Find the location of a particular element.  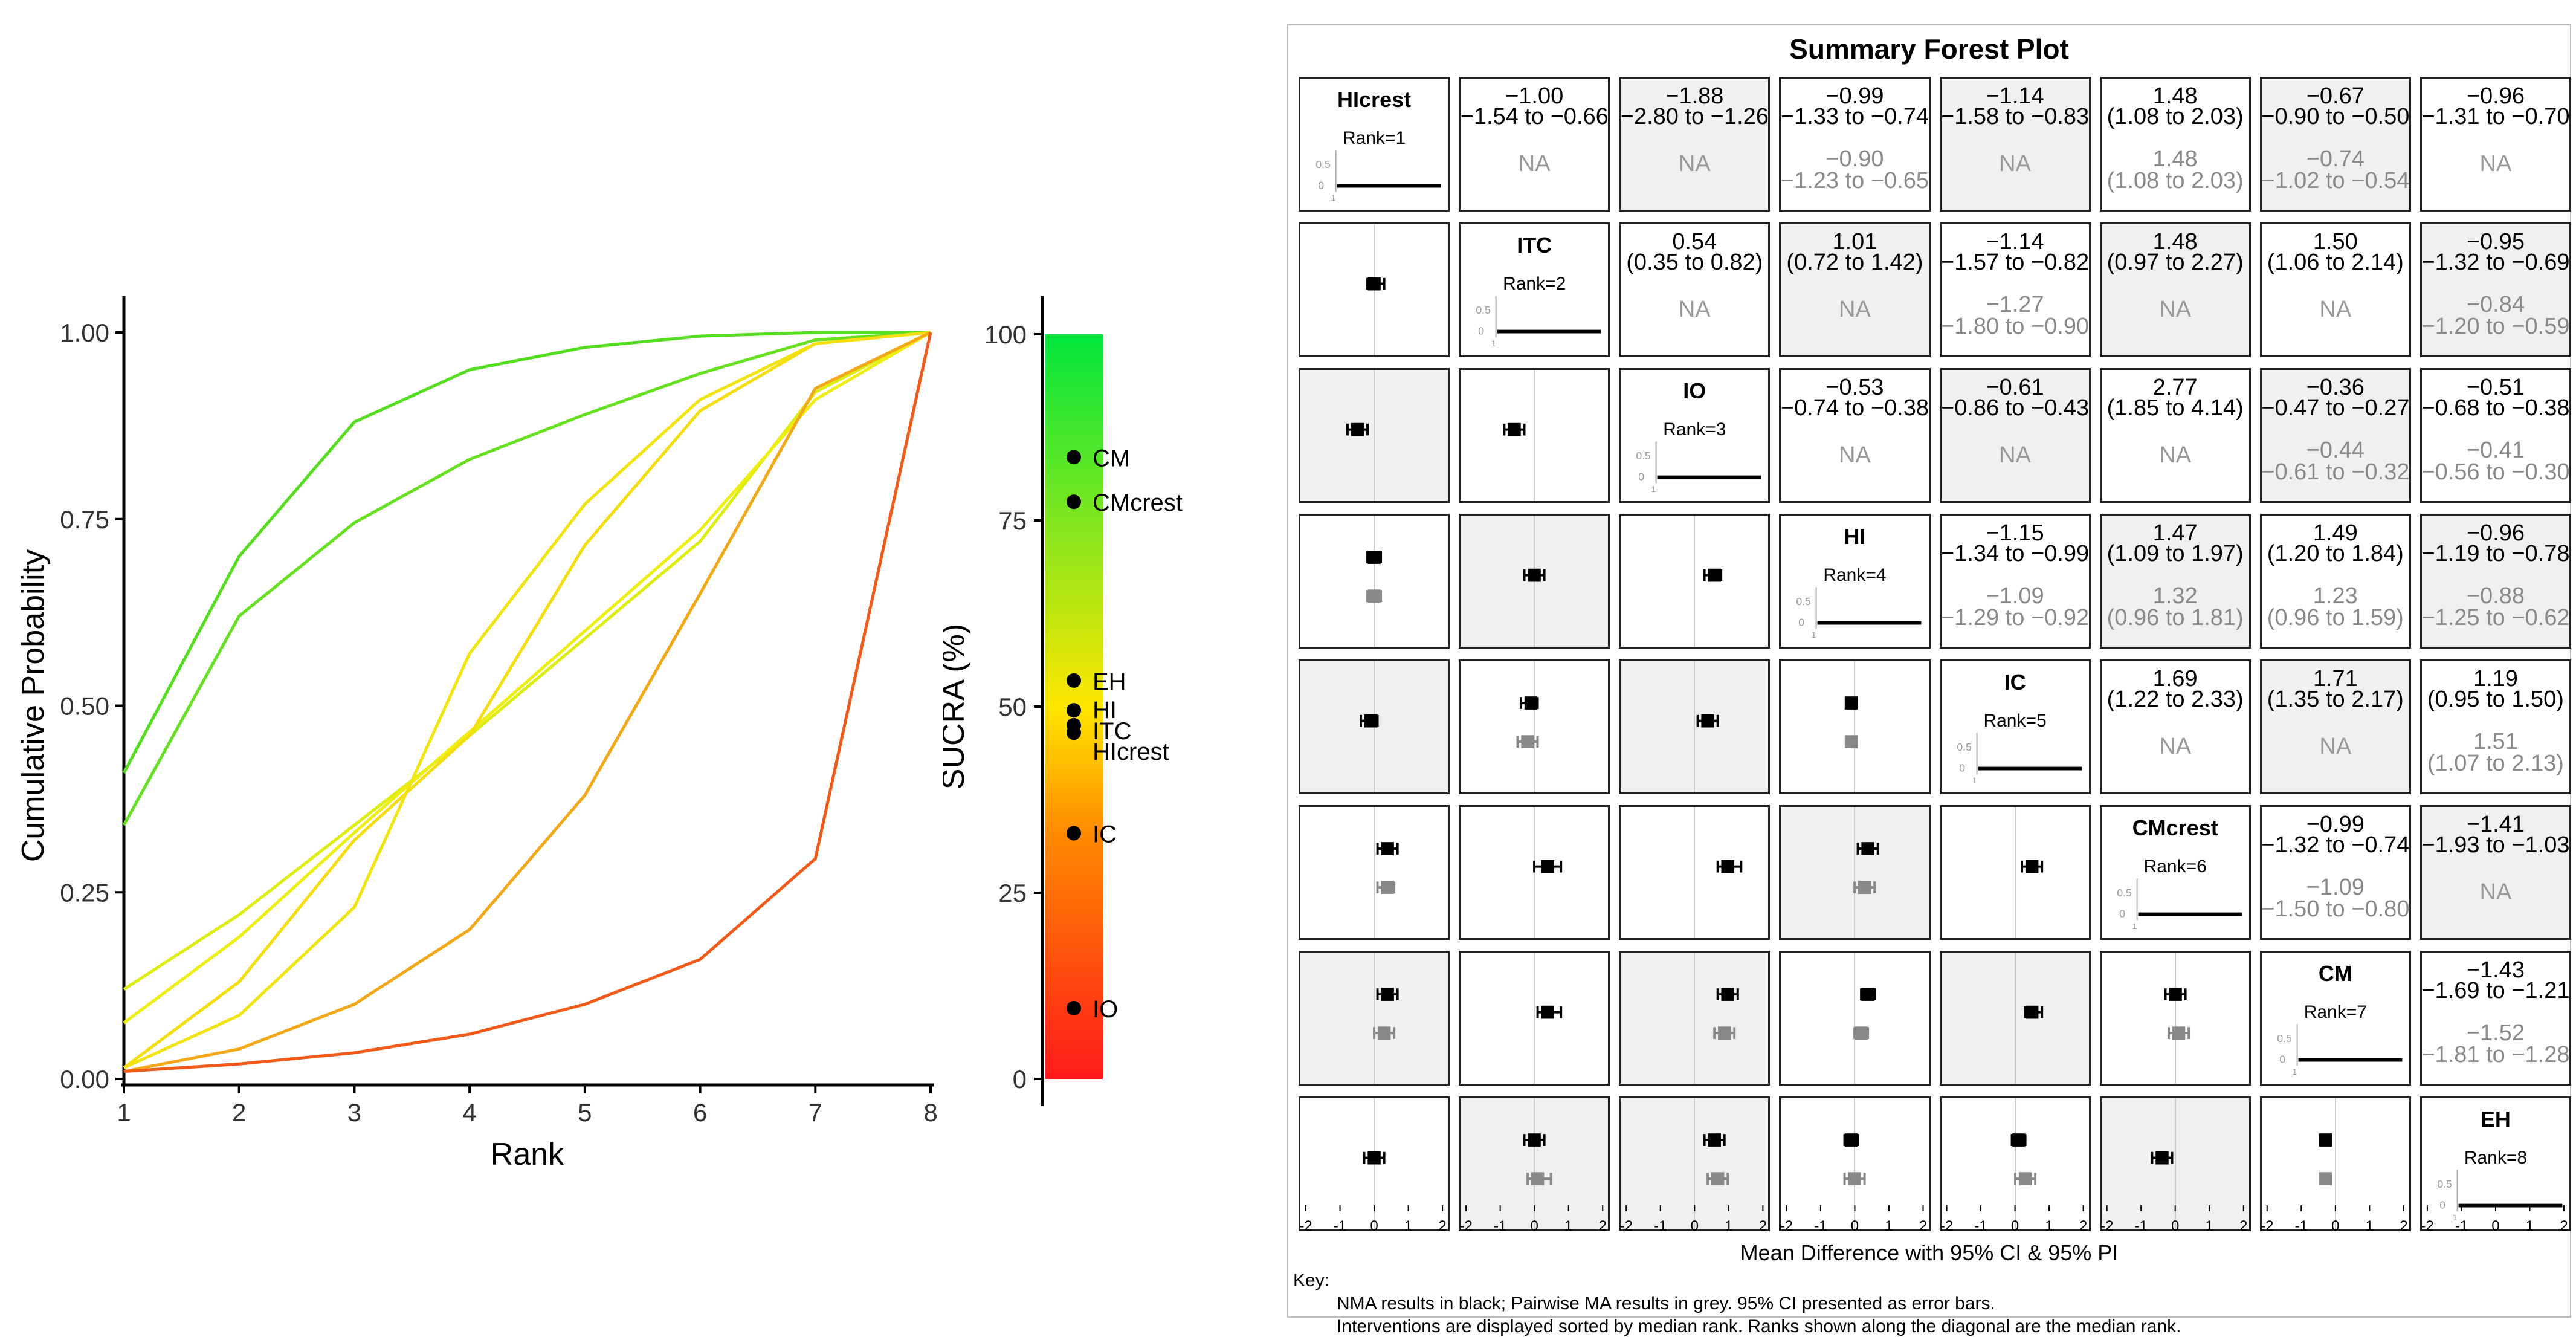

y-tick-label: 0.75 is located at coordinates (85, 519).